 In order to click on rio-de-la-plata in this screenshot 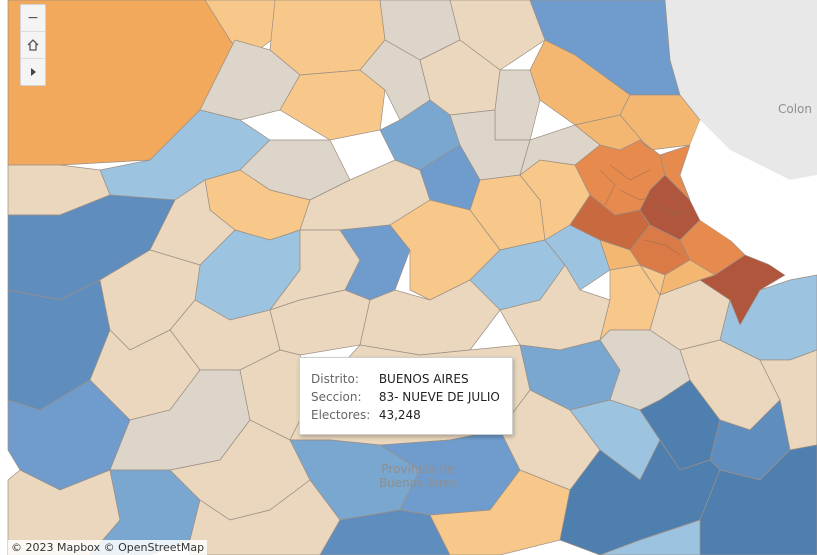, I will do `click(748, 185)`.